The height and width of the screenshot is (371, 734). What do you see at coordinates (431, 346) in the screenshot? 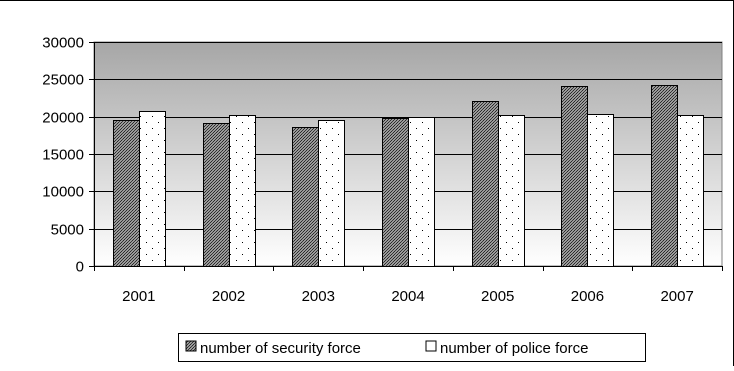
I see `legend-swatch-police-force` at bounding box center [431, 346].